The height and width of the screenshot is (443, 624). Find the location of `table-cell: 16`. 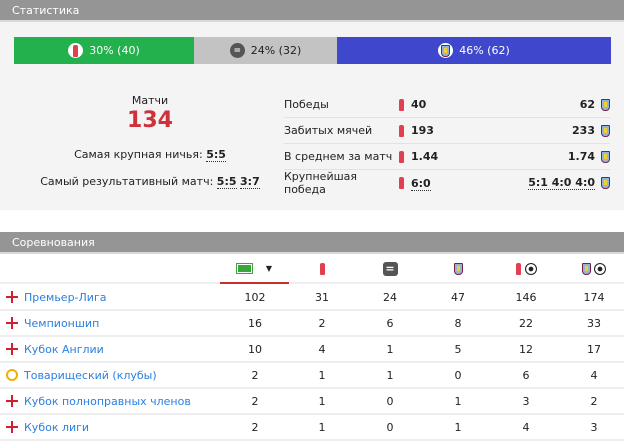

table-cell: 16 is located at coordinates (255, 323).